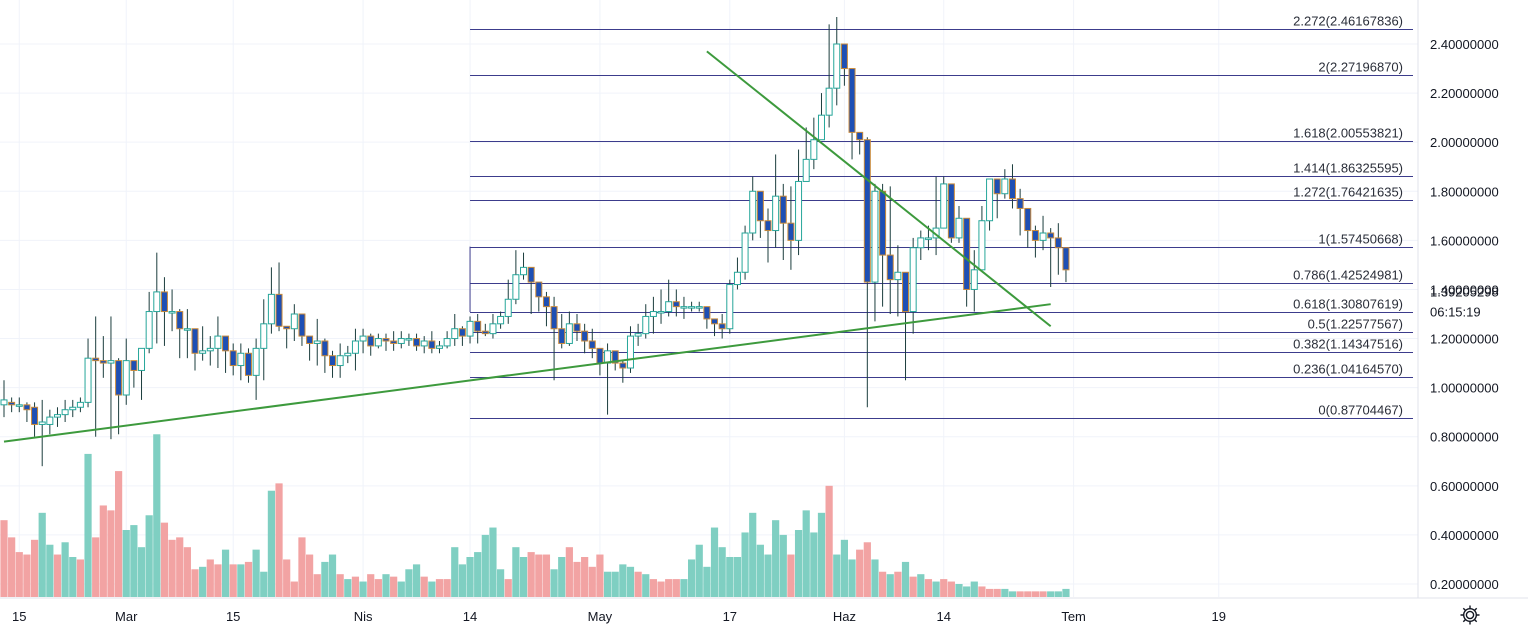 The image size is (1528, 641). I want to click on time-tick-label: 15, so click(19, 616).